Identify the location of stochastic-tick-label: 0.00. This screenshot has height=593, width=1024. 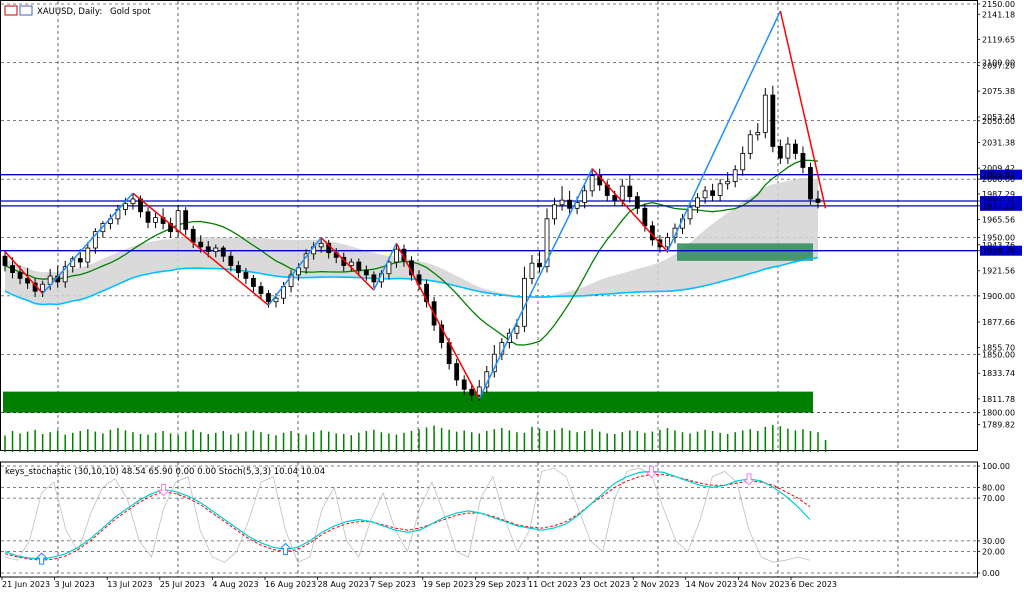
(991, 573).